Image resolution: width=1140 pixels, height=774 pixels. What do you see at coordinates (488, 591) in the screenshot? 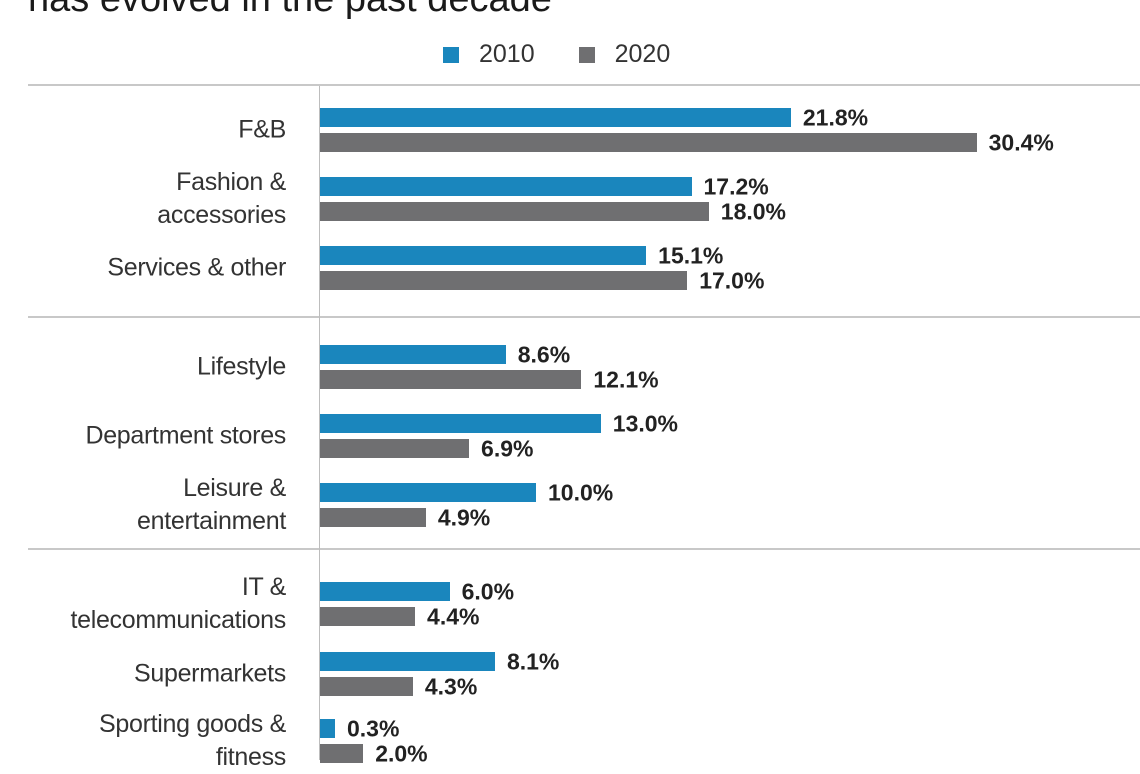
I see `data-label-2010: 6.0%` at bounding box center [488, 591].